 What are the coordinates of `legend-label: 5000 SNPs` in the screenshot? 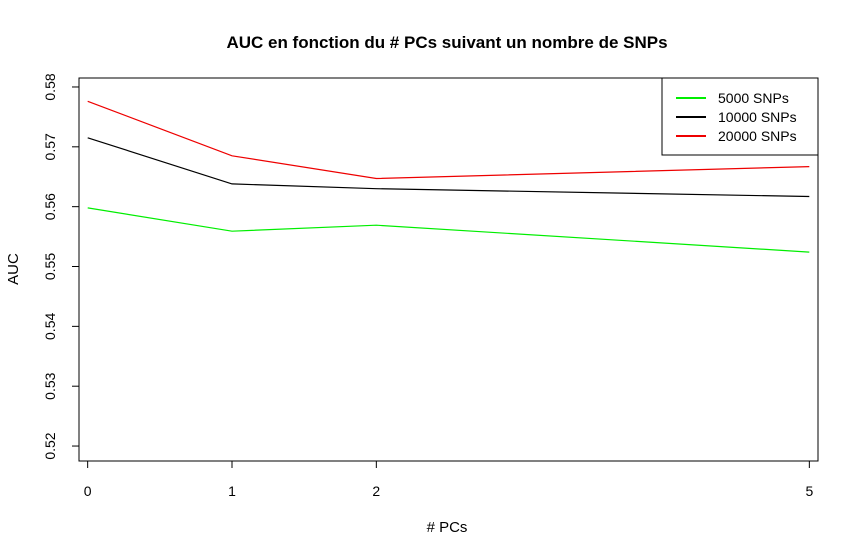 It's located at (753, 98).